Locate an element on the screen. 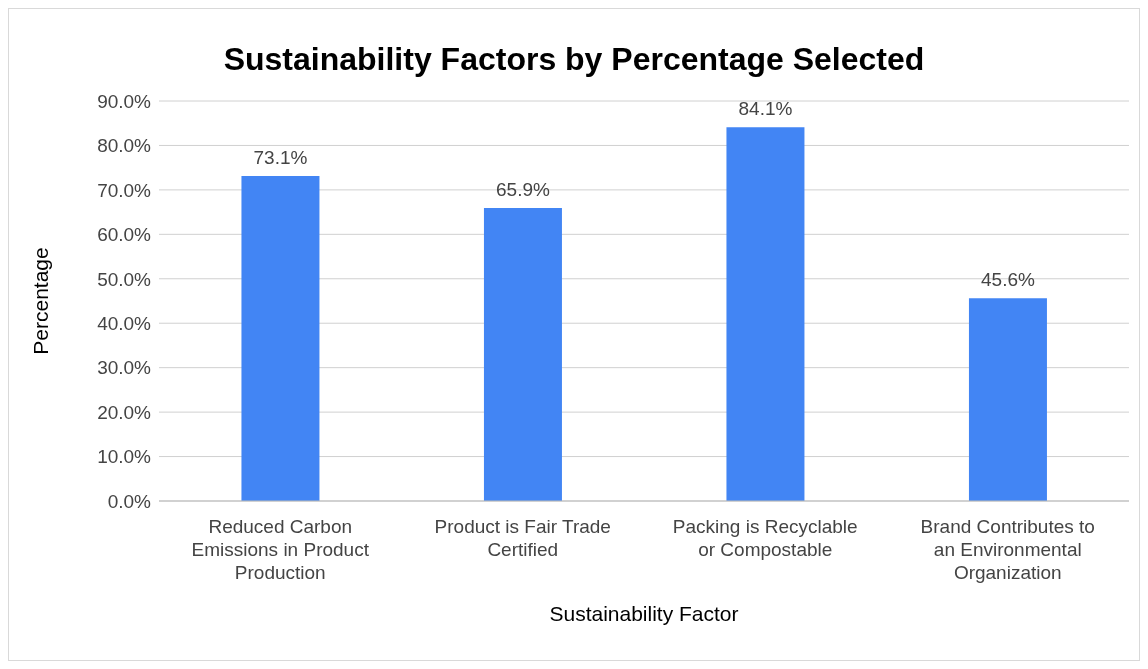  y-tick-label: 80.0% is located at coordinates (124, 146).